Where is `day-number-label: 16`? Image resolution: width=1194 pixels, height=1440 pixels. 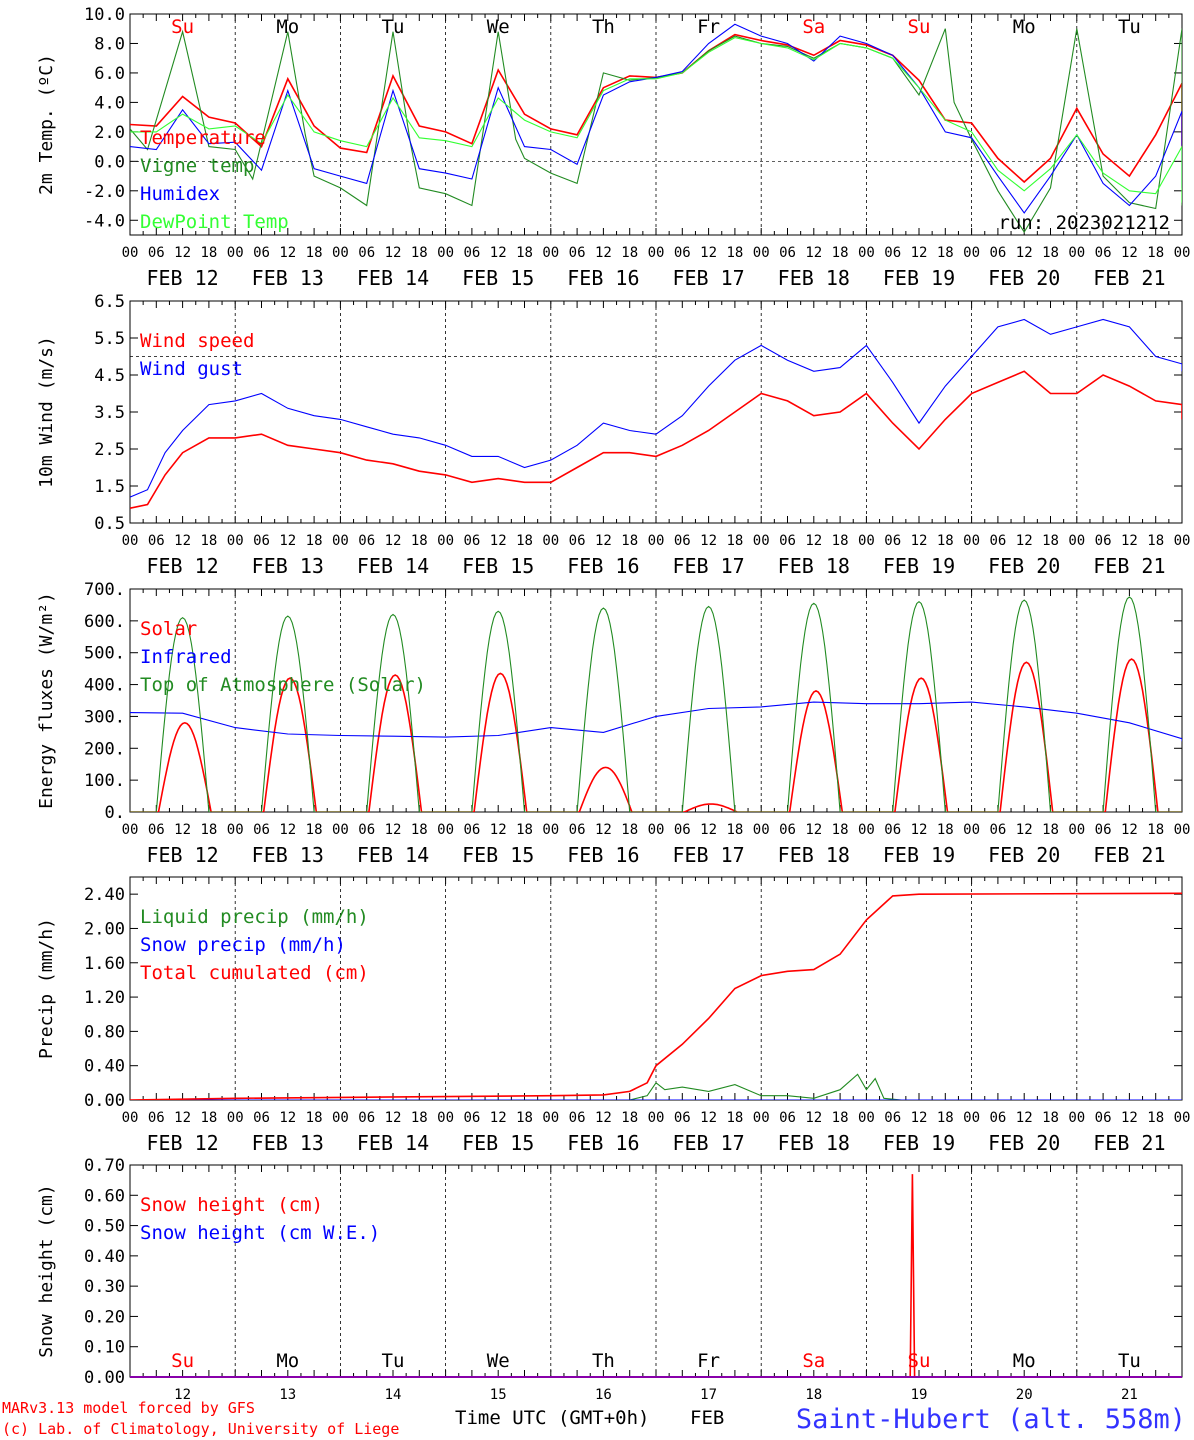 day-number-label: 16 is located at coordinates (603, 1395).